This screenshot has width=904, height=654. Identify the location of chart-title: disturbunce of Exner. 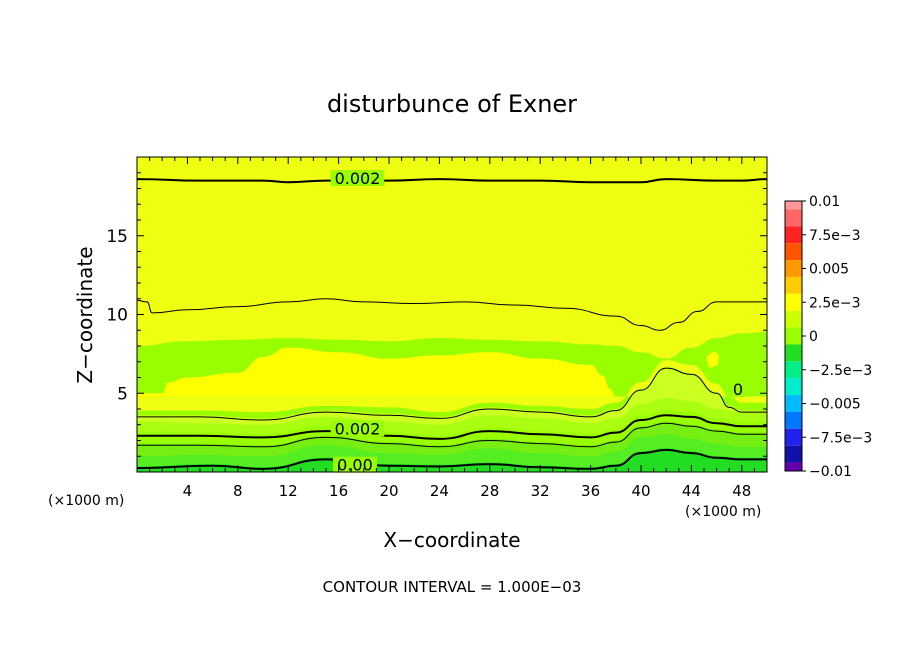
(452, 104).